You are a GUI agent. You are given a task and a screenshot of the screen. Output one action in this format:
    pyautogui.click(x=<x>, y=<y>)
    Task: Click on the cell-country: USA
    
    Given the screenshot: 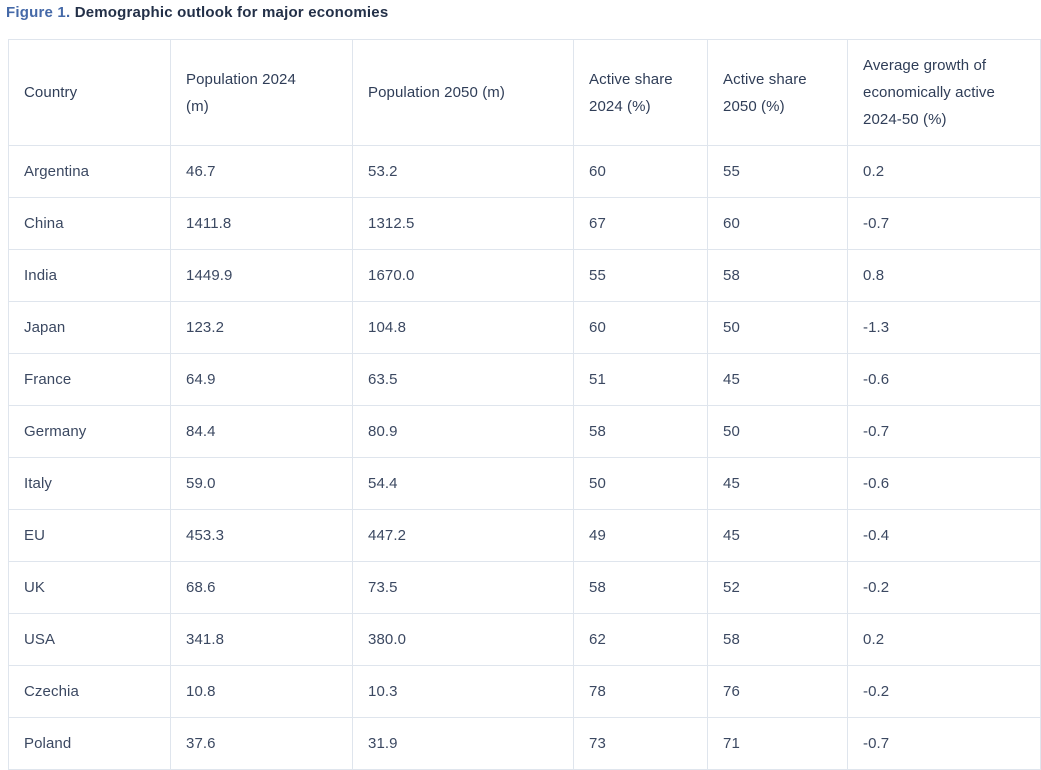 What is the action you would take?
    pyautogui.click(x=89, y=639)
    